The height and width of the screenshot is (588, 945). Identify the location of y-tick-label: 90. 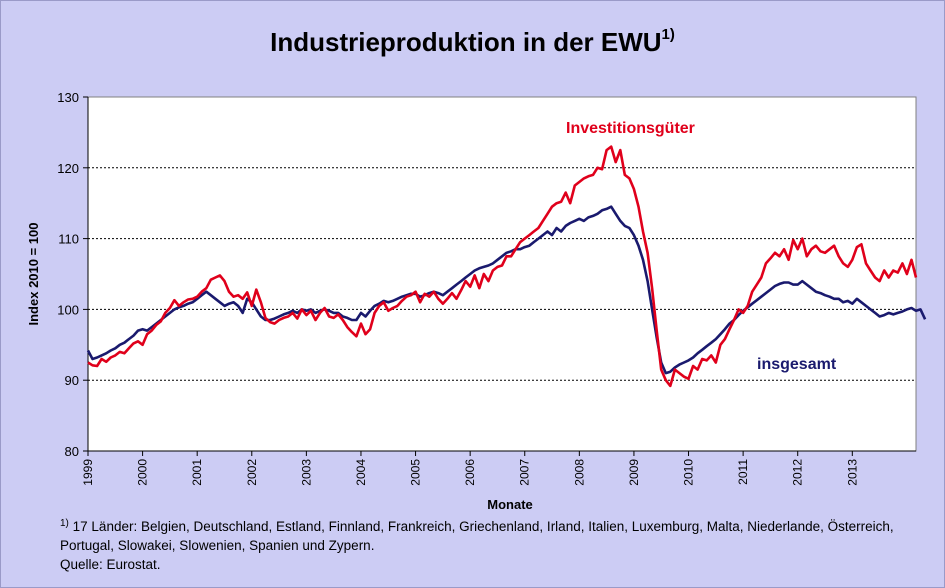
(72, 380).